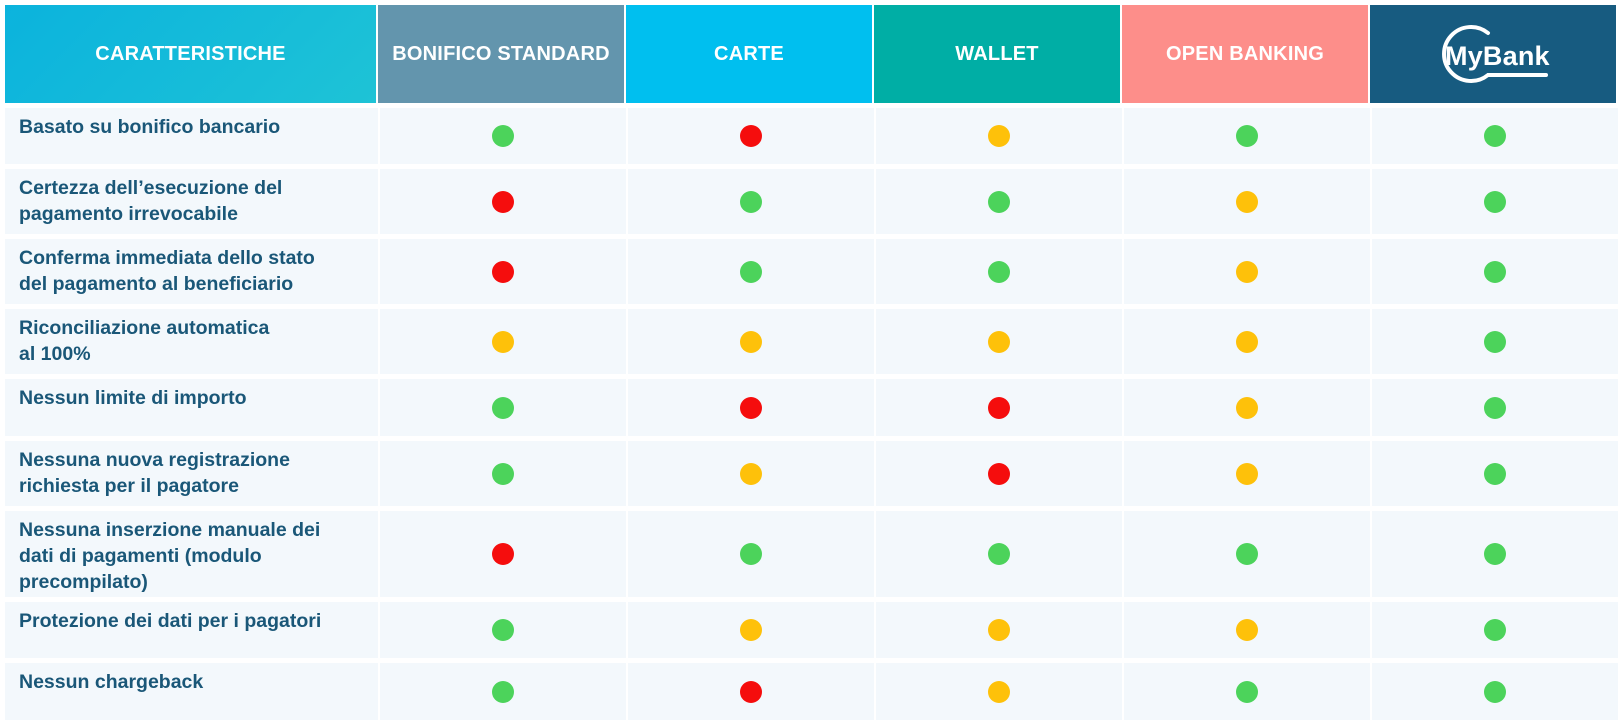 Image resolution: width=1623 pixels, height=720 pixels. Describe the element at coordinates (1245, 53) in the screenshot. I see `header-label: OPEN BANKING` at that location.